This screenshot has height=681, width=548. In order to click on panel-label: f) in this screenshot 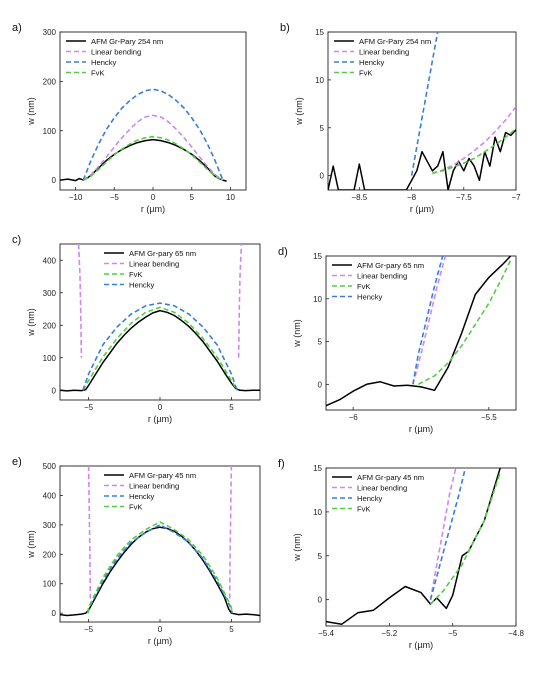, I will do `click(281, 464)`.